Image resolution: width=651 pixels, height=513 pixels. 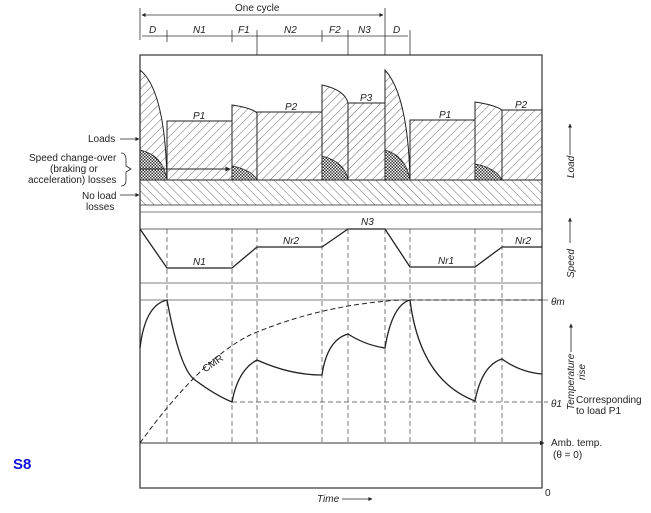 I want to click on segment-d-label: D, so click(x=152, y=30).